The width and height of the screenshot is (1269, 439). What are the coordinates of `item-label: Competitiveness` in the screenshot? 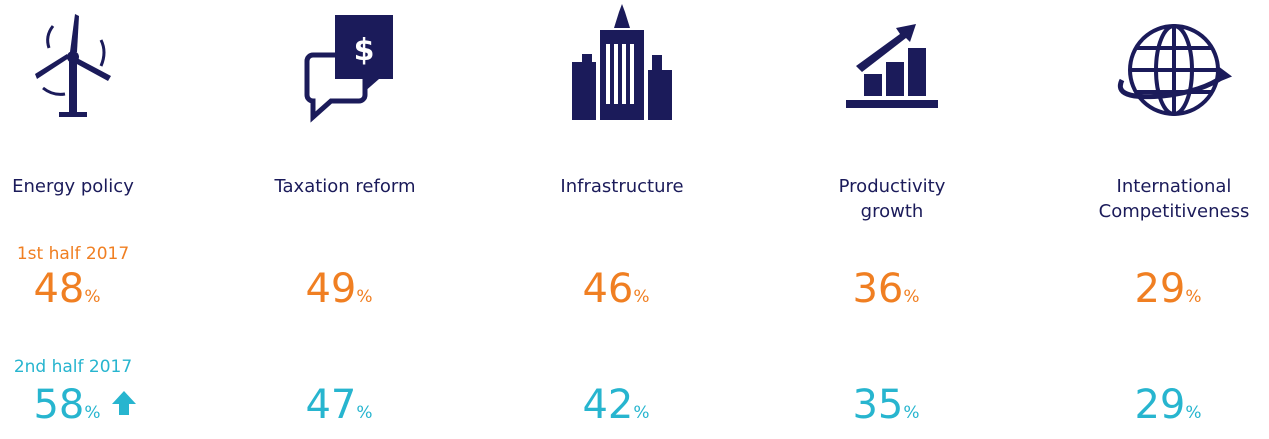 It's located at (1174, 211).